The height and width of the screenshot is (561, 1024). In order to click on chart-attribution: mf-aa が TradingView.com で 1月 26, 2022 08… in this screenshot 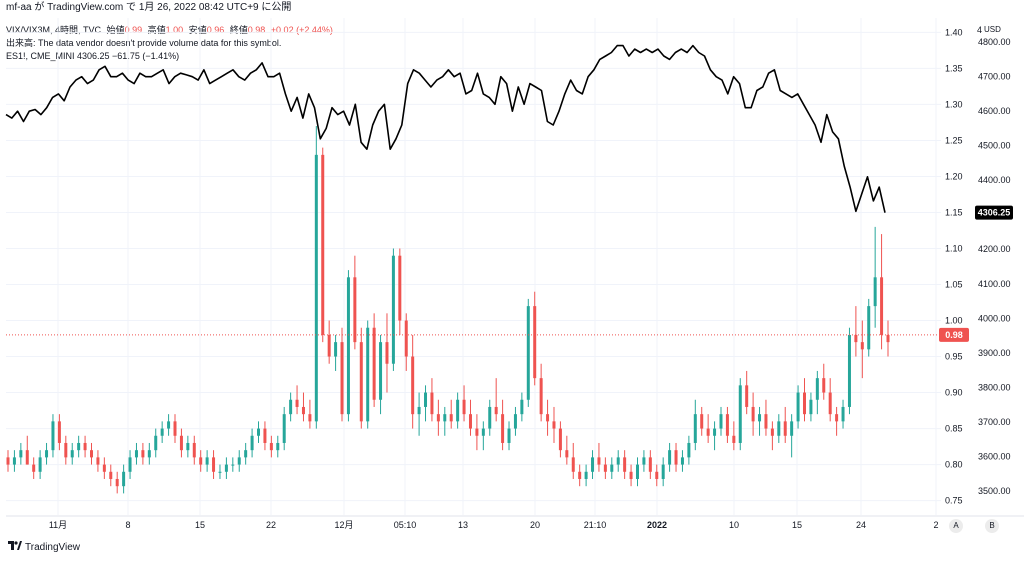, I will do `click(512, 8)`.